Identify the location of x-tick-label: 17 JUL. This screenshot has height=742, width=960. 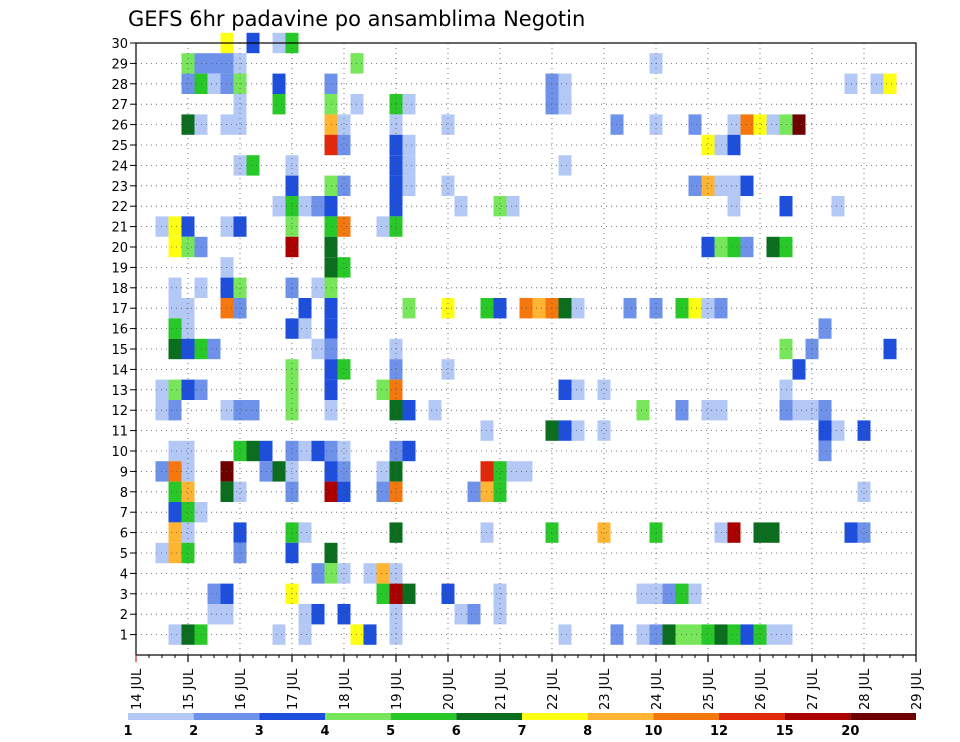
(293, 689).